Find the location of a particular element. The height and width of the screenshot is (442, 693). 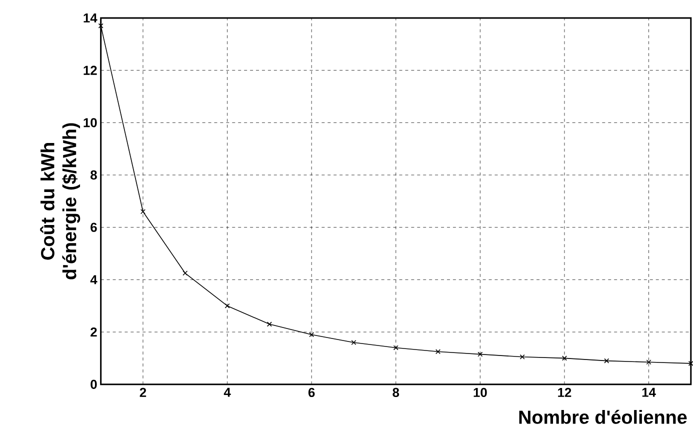

x-tick-label: 8 is located at coordinates (396, 392).